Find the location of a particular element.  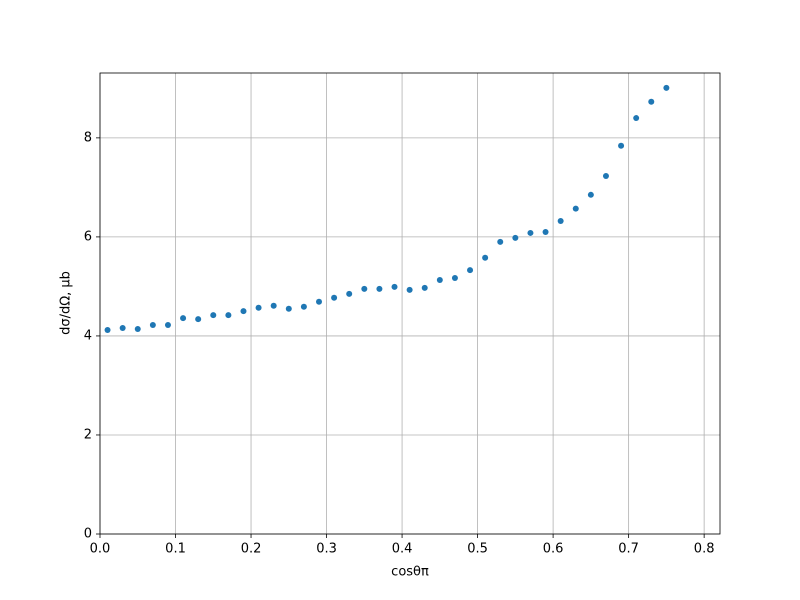

x-axis-label: cosθπ is located at coordinates (410, 572).